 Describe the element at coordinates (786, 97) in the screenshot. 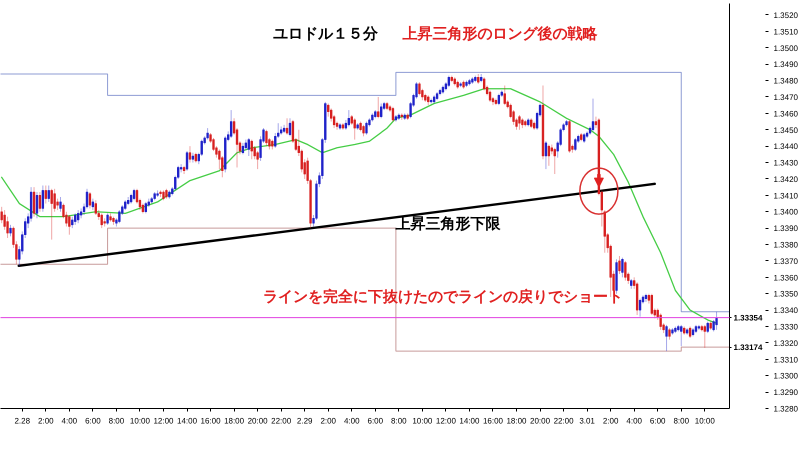

I see `y-tick-label: 1.3470` at that location.